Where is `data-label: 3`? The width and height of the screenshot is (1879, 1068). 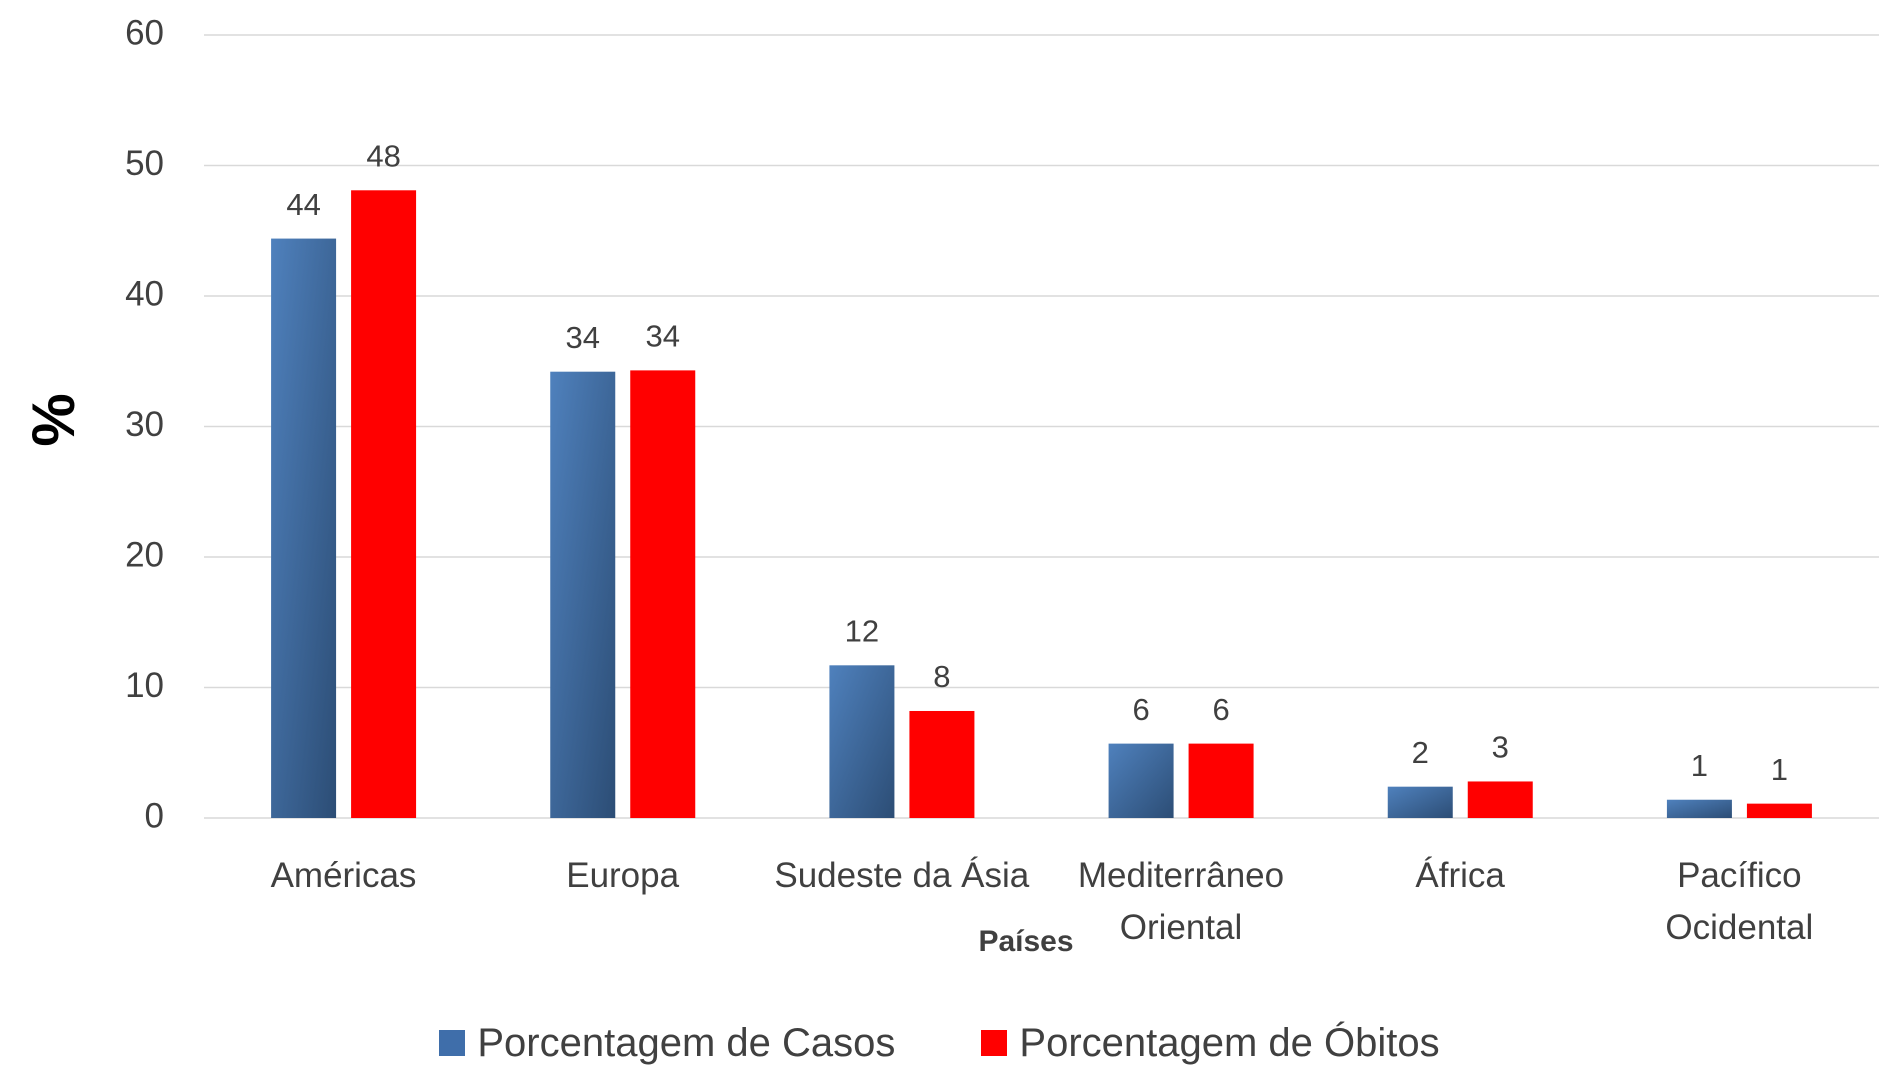 data-label: 3 is located at coordinates (1500, 747).